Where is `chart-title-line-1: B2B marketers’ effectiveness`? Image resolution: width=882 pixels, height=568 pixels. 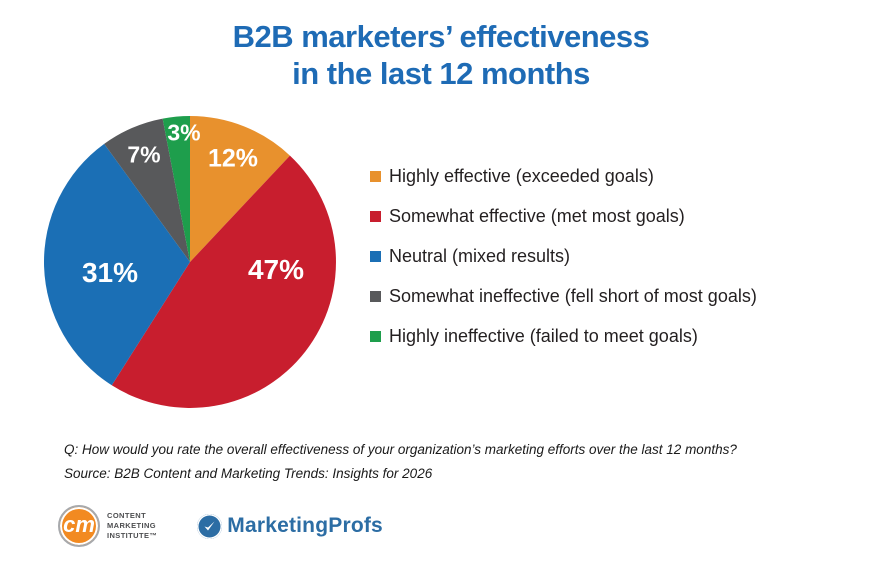
chart-title-line-1: B2B marketers’ effectiveness is located at coordinates (441, 36).